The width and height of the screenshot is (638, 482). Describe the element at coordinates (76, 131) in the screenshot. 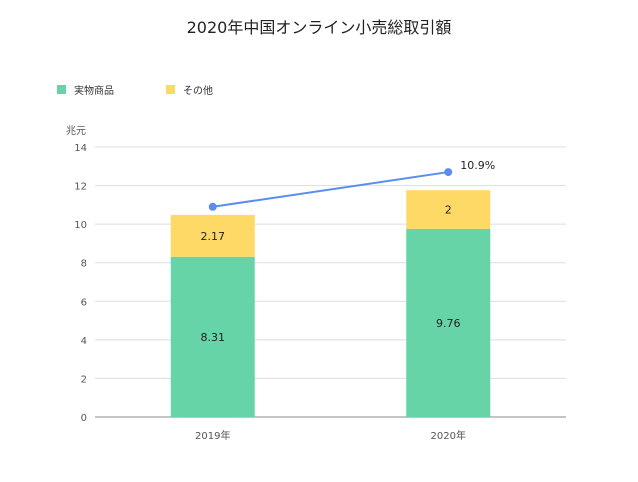

I see `y-axis-unit-label: 兆元` at that location.